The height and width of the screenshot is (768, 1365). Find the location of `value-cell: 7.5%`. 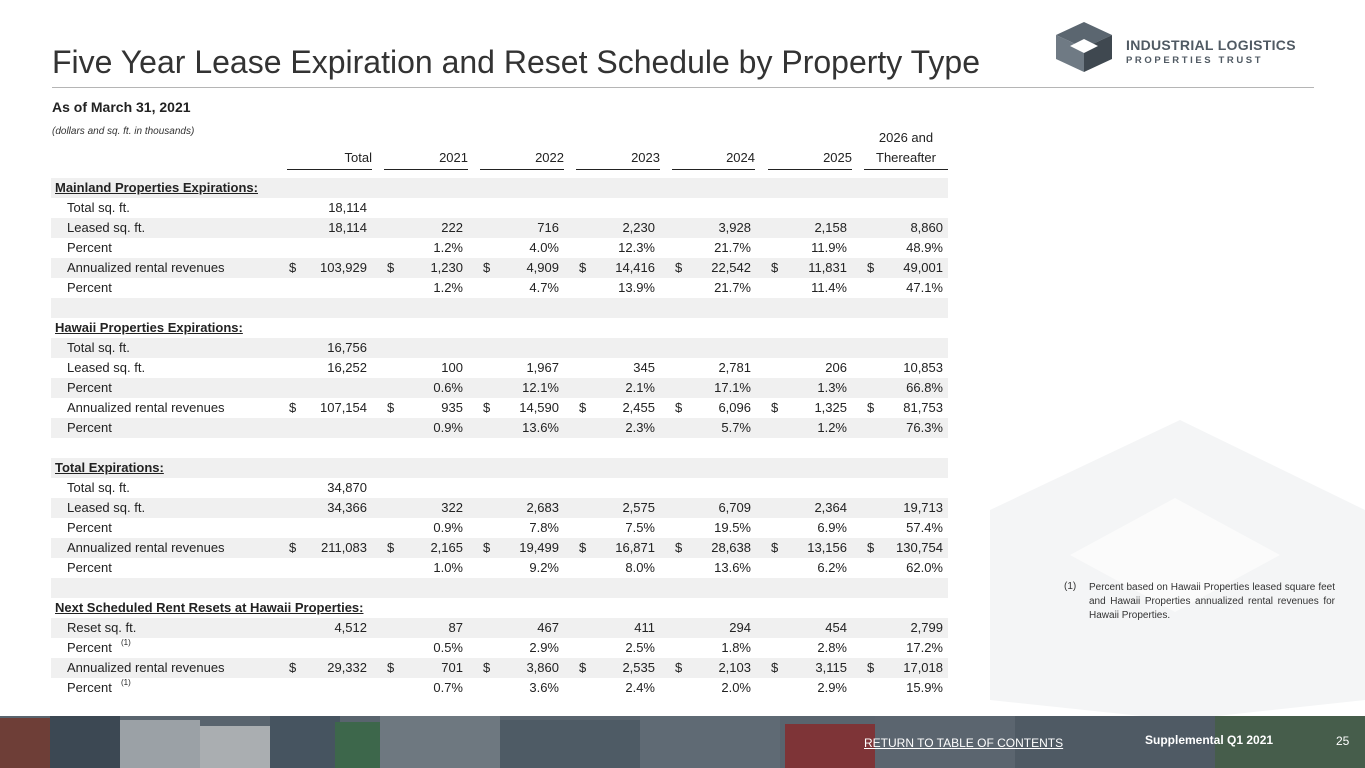

value-cell: 7.5% is located at coordinates (640, 527).